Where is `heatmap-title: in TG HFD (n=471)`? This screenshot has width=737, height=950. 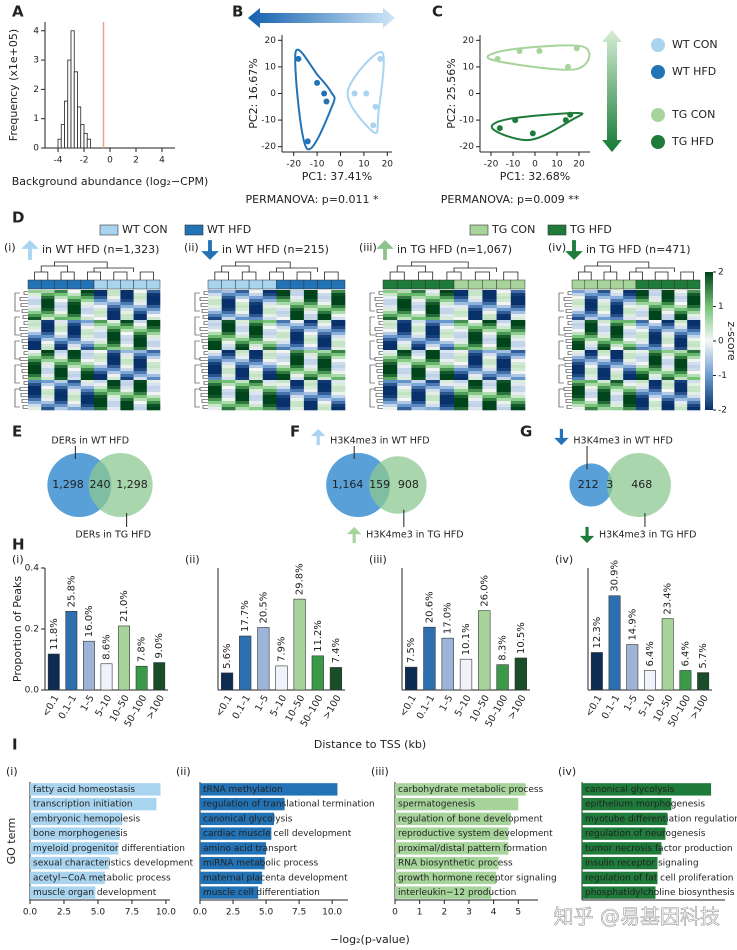
heatmap-title: in TG HFD (n=471) is located at coordinates (638, 249).